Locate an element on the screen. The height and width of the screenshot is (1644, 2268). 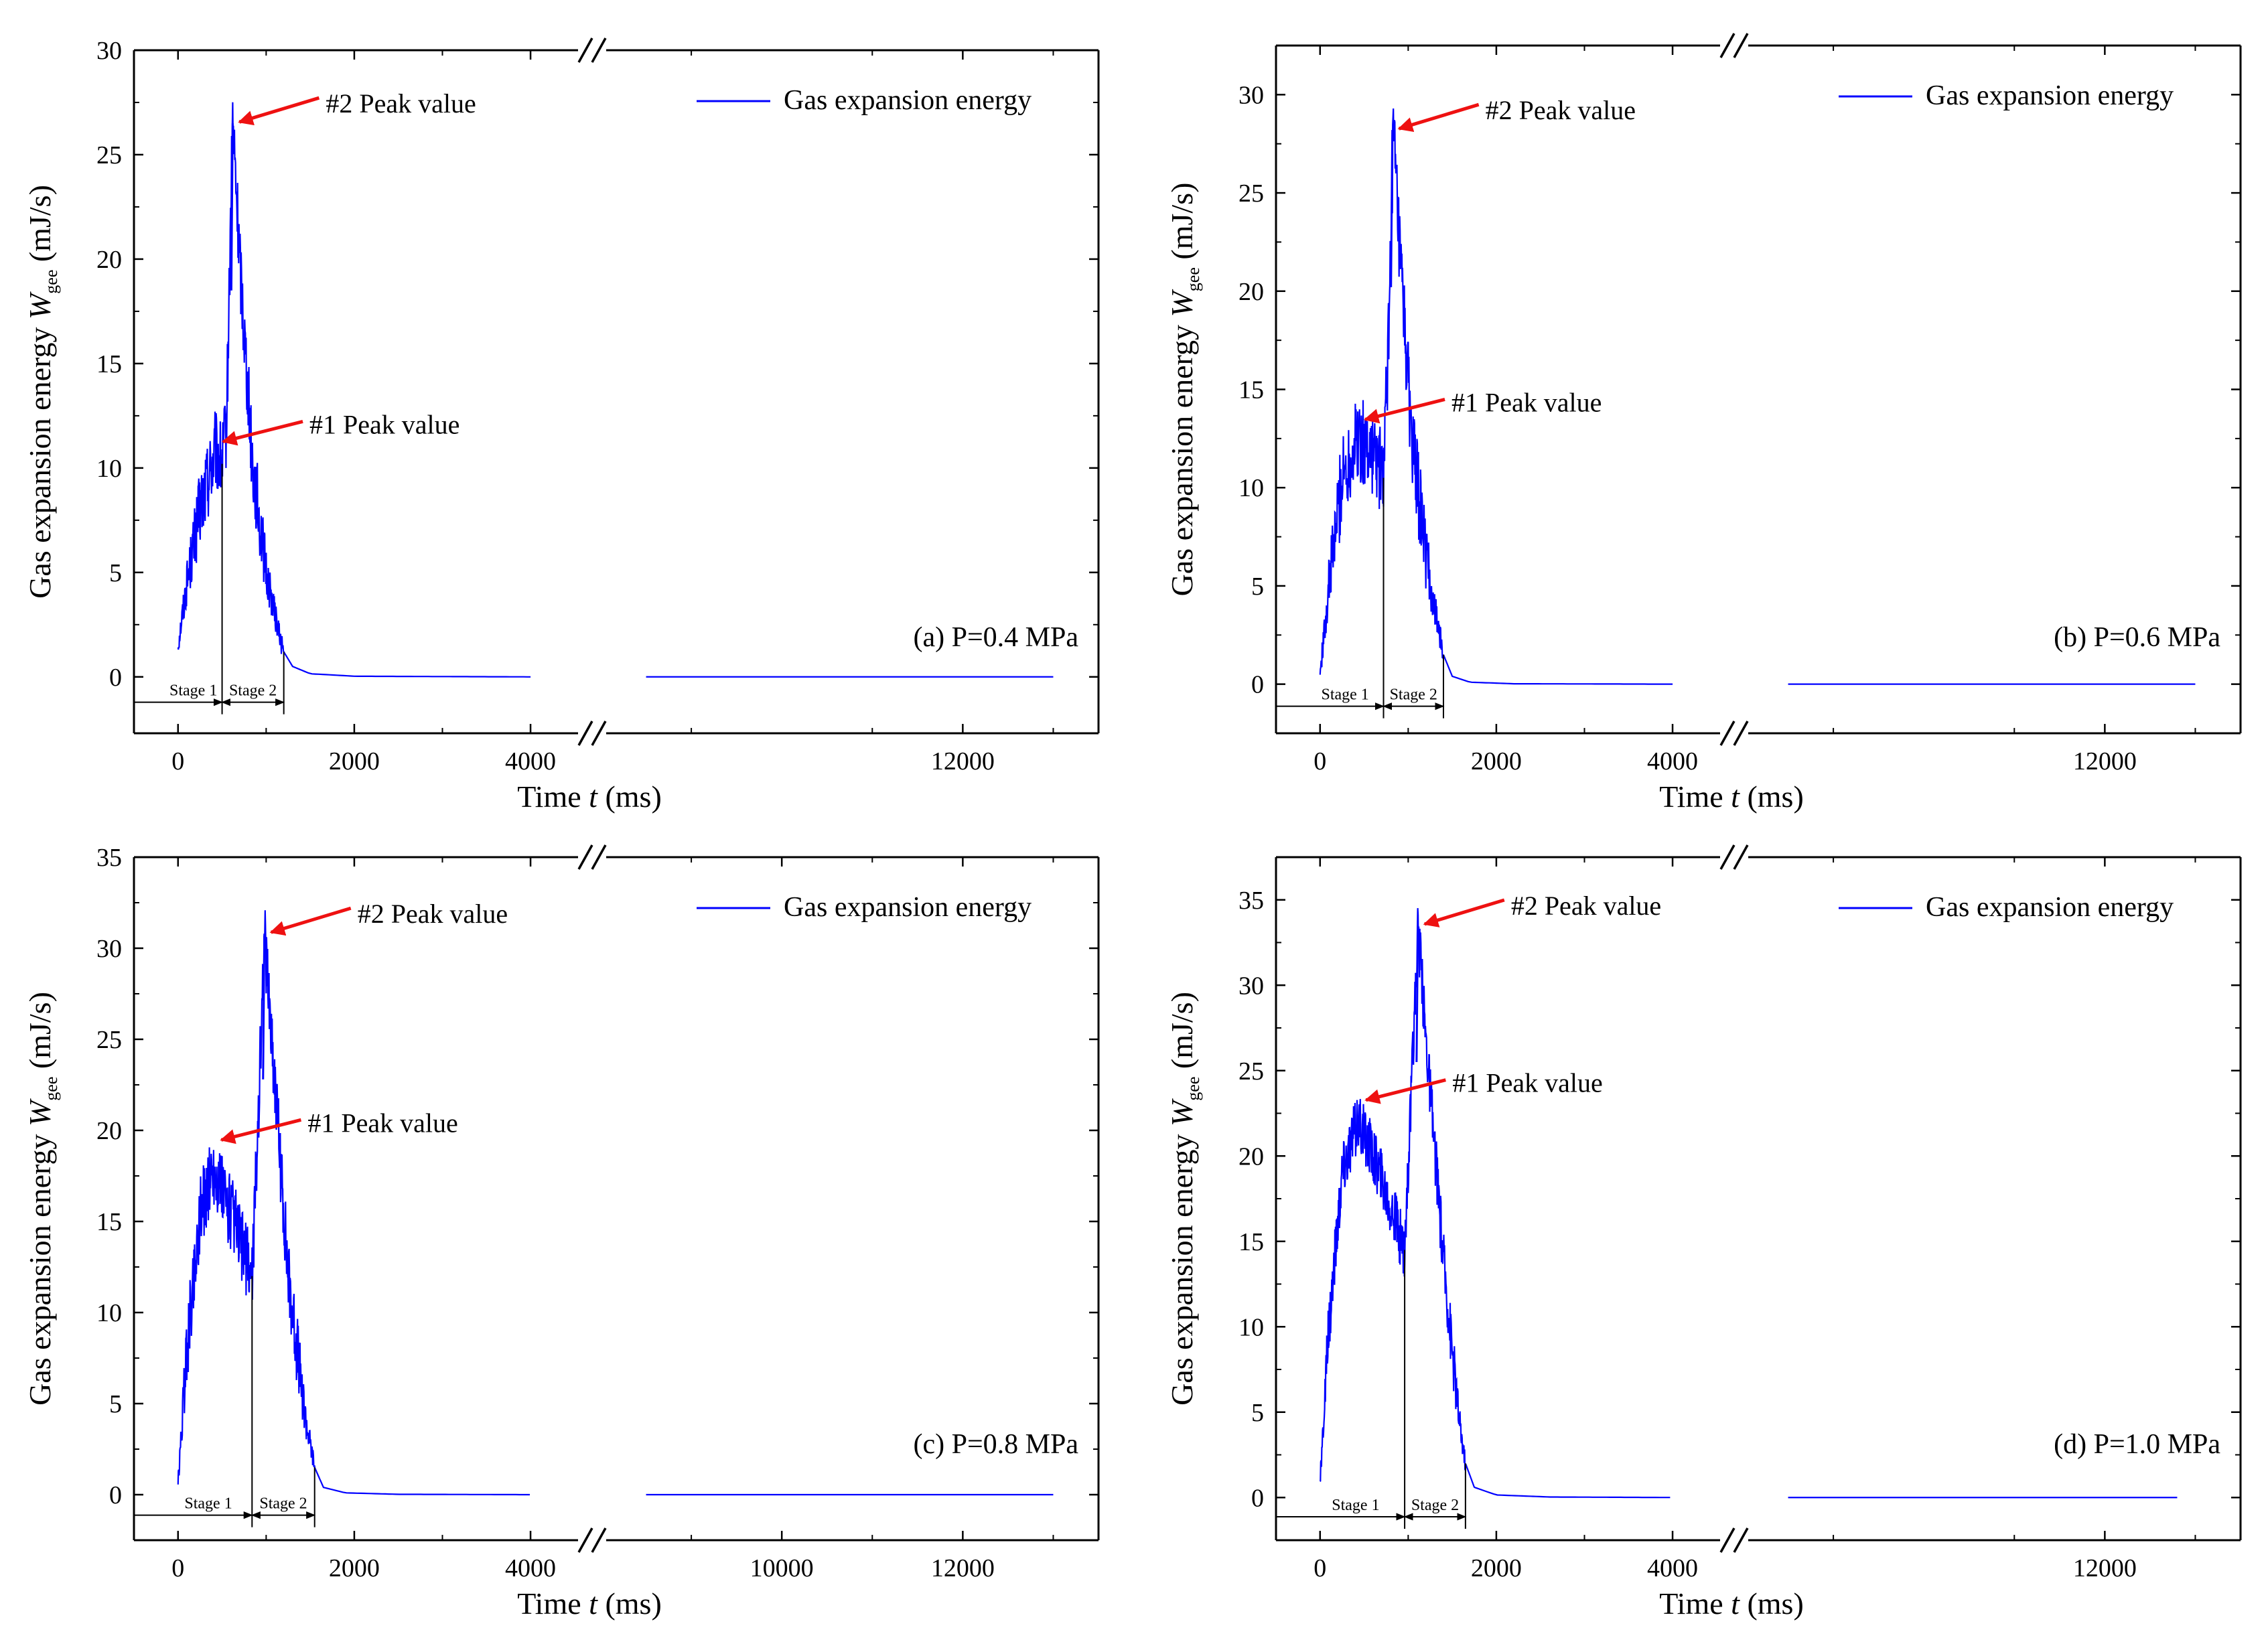
panel-label: (d) P=1.0 MPa is located at coordinates (2137, 1444).